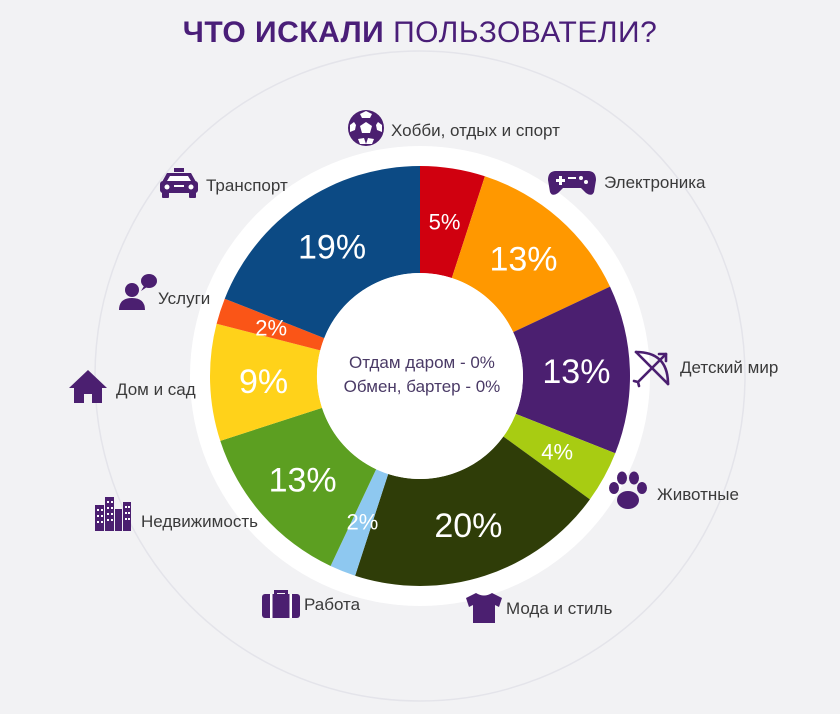 The height and width of the screenshot is (714, 840). What do you see at coordinates (184, 298) in the screenshot?
I see `legend-label-services: Услуги` at bounding box center [184, 298].